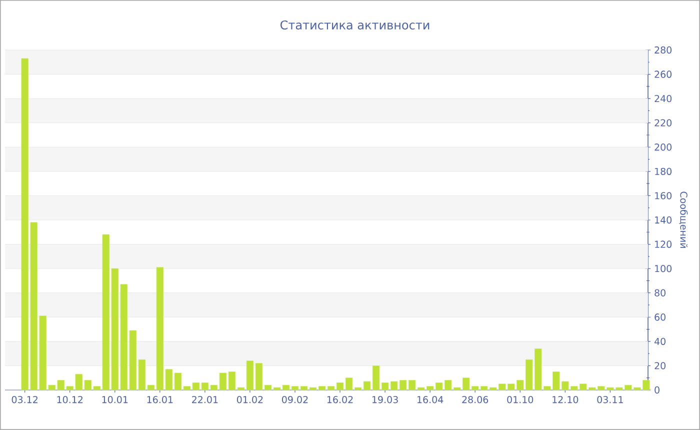  Describe the element at coordinates (475, 400) in the screenshot. I see `x-tick-label: 28.06` at that location.